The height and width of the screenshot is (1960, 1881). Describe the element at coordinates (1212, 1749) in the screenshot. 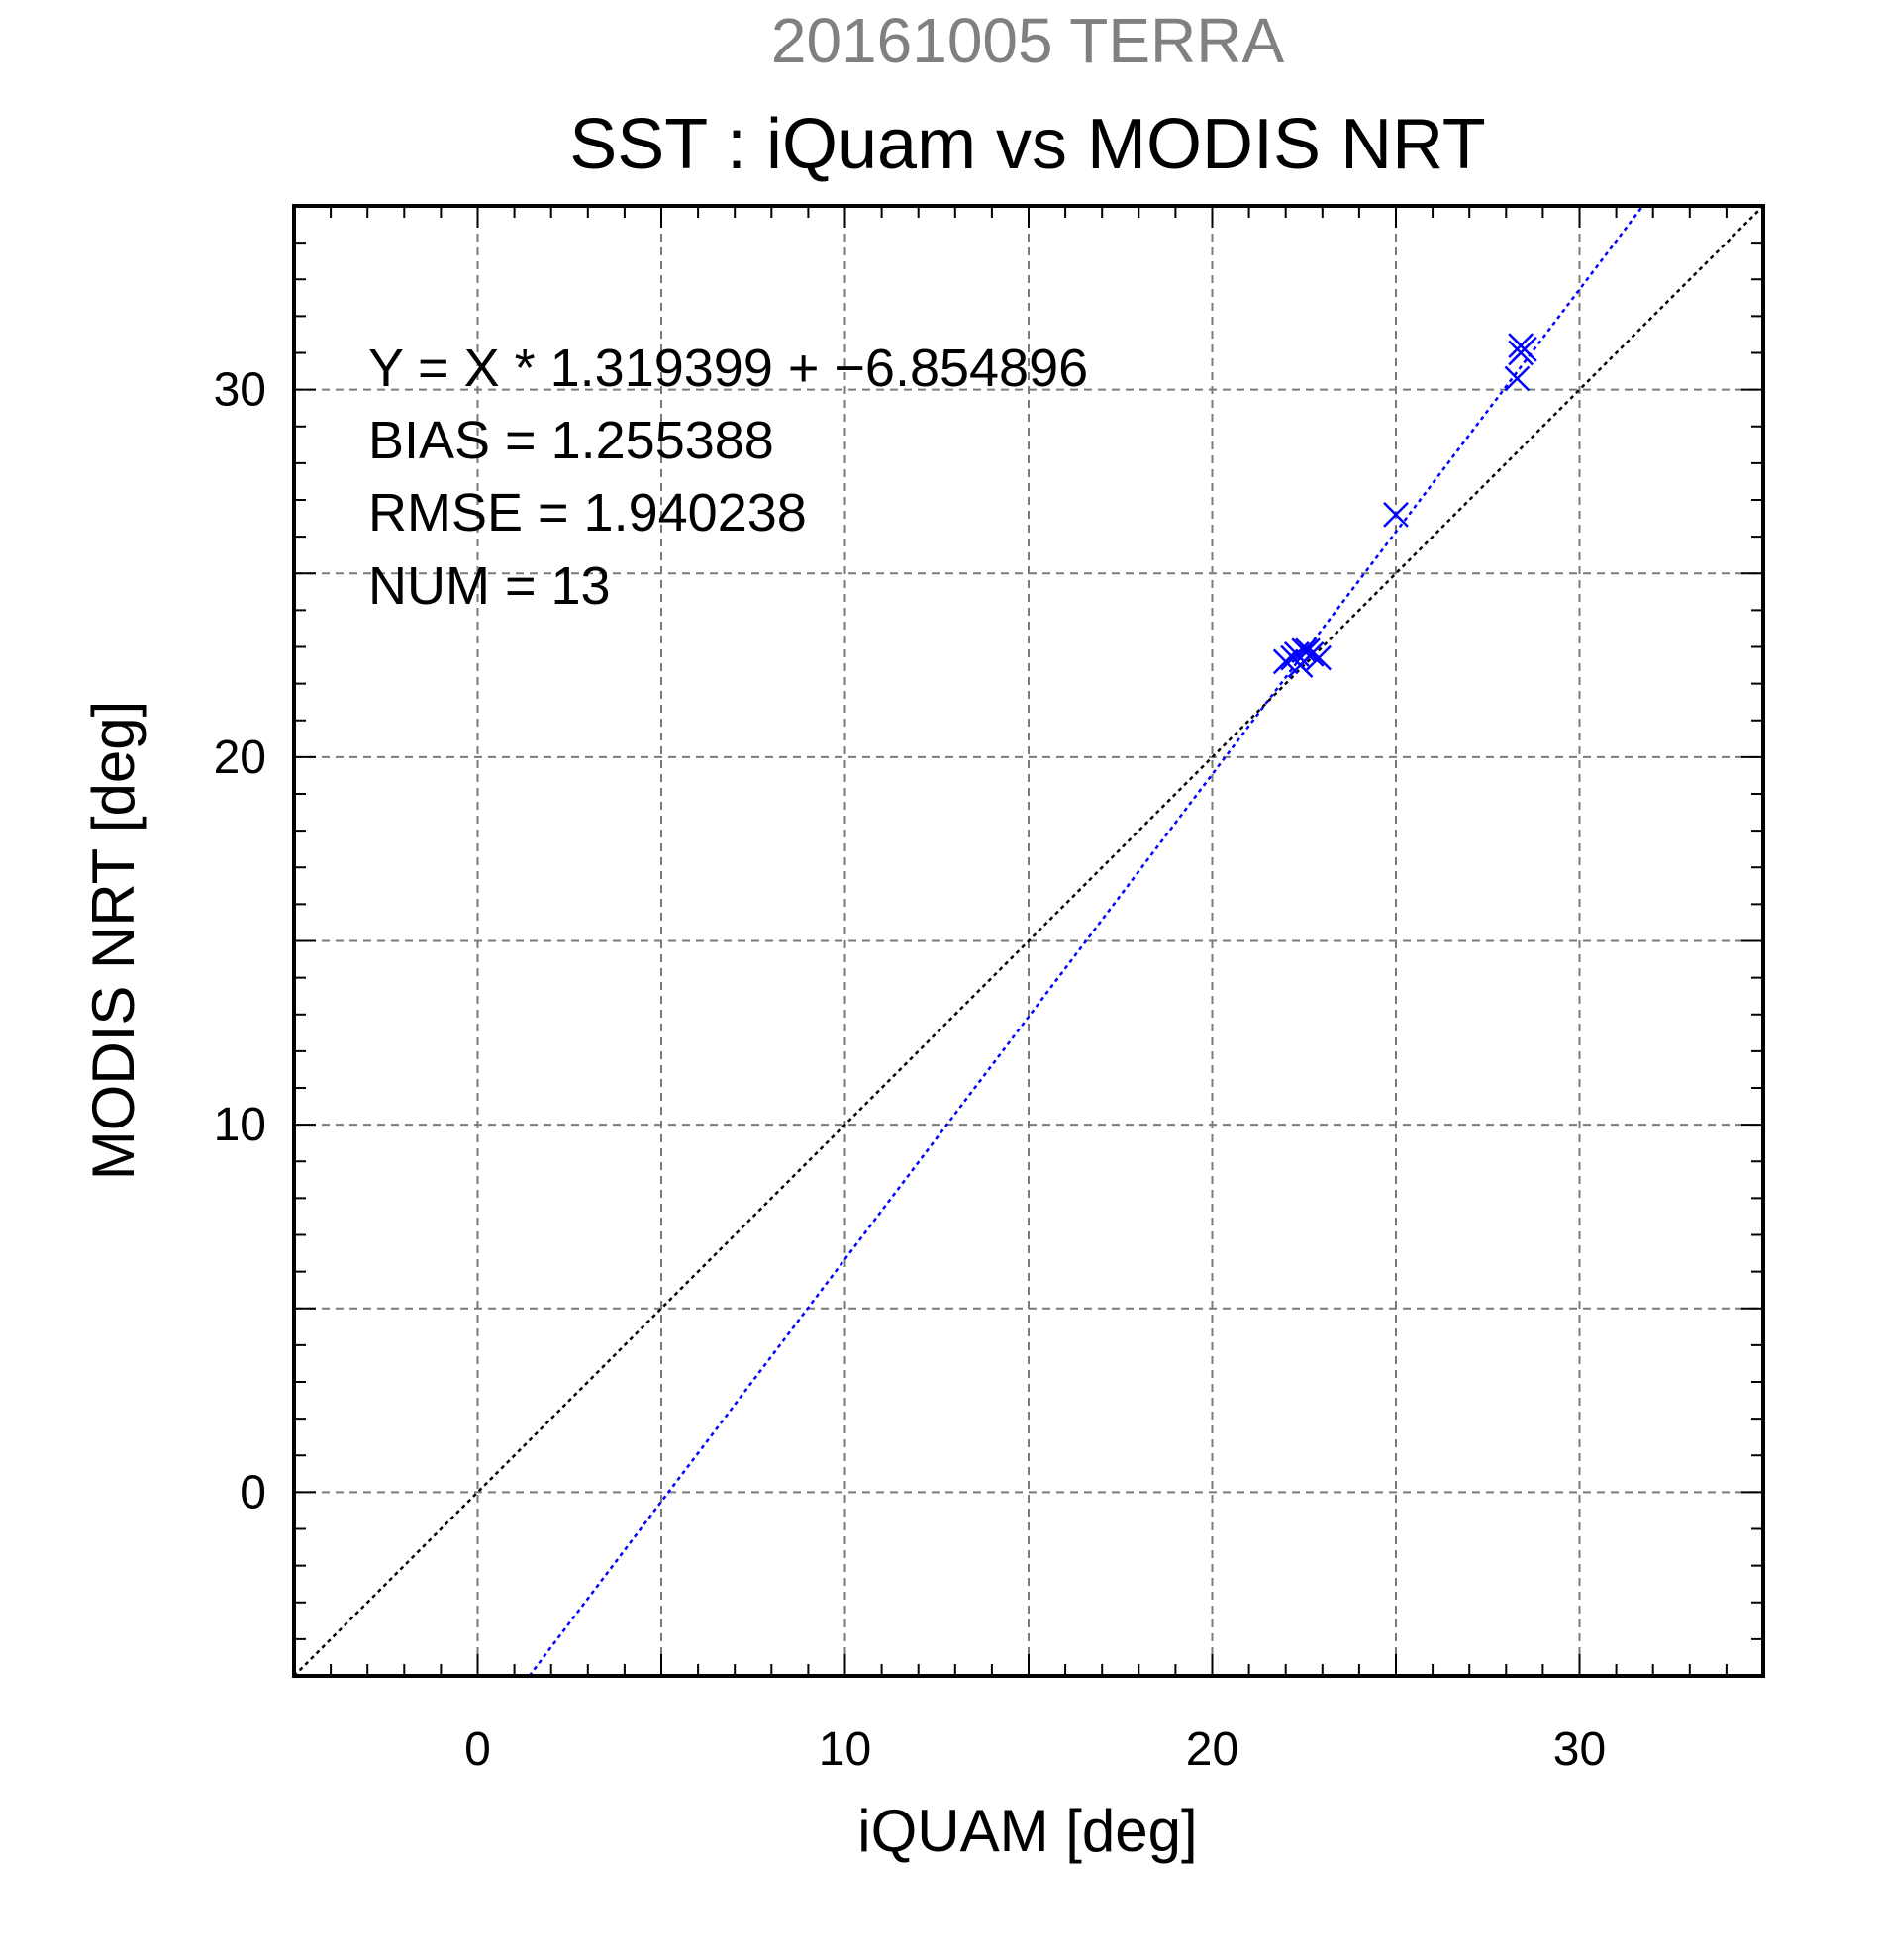

I see `x-tick-label: 20` at that location.